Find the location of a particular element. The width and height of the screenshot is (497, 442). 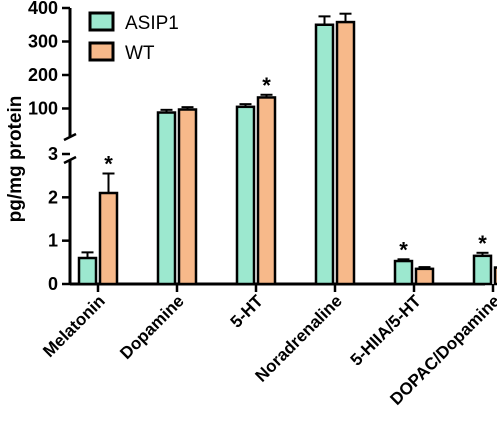

significance-marker-asip1-5-hiia-5-ht: * is located at coordinates (403, 249).